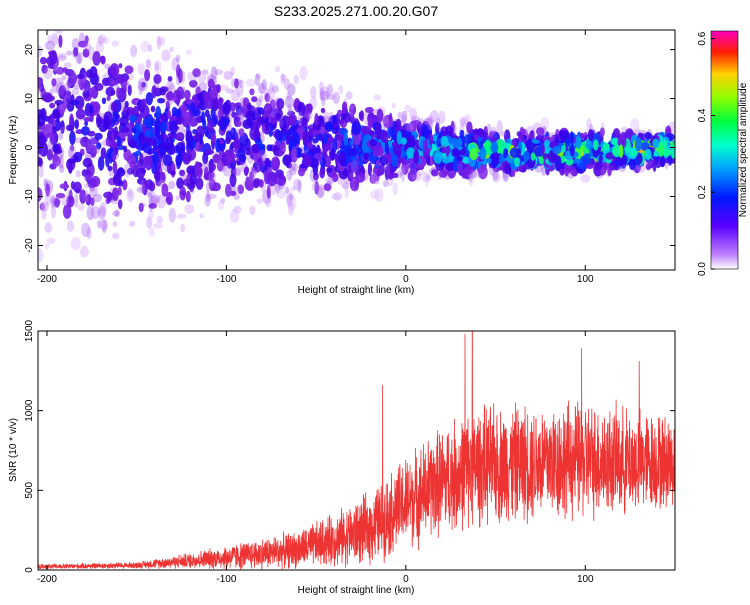  Describe the element at coordinates (702, 269) in the screenshot. I see `colorbar-tick-label: 0.0` at that location.